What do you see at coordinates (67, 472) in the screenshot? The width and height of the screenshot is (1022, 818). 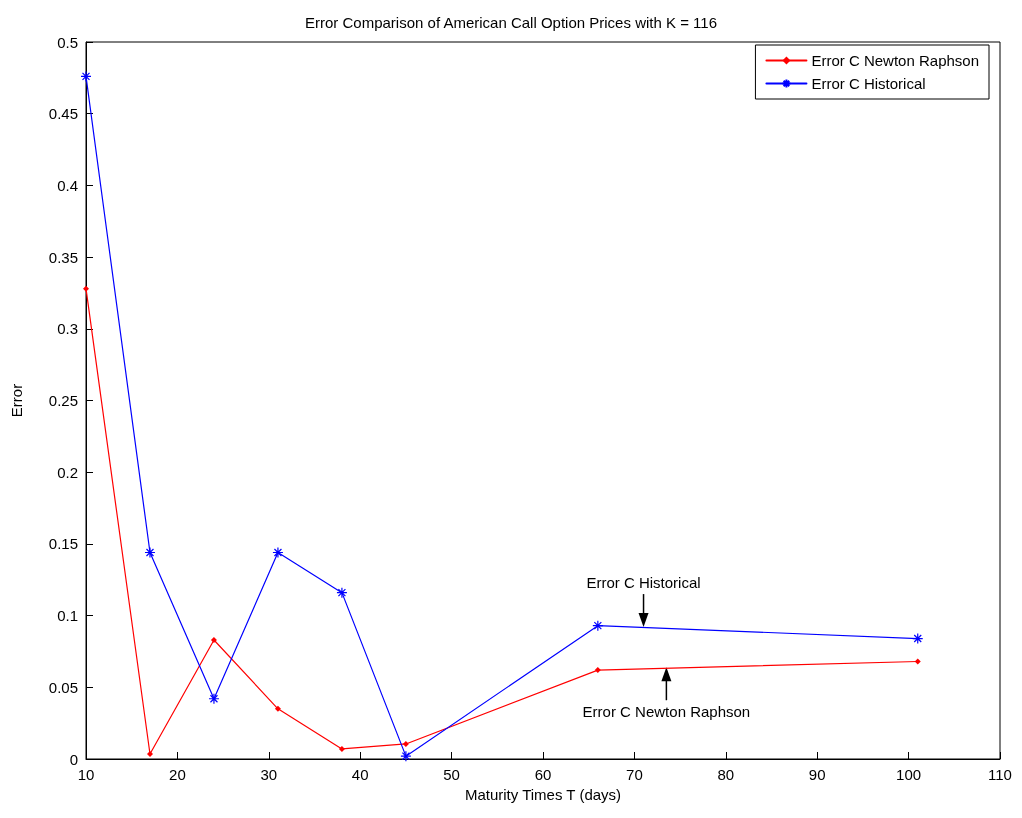 I see `y-tick-label: 0.2` at bounding box center [67, 472].